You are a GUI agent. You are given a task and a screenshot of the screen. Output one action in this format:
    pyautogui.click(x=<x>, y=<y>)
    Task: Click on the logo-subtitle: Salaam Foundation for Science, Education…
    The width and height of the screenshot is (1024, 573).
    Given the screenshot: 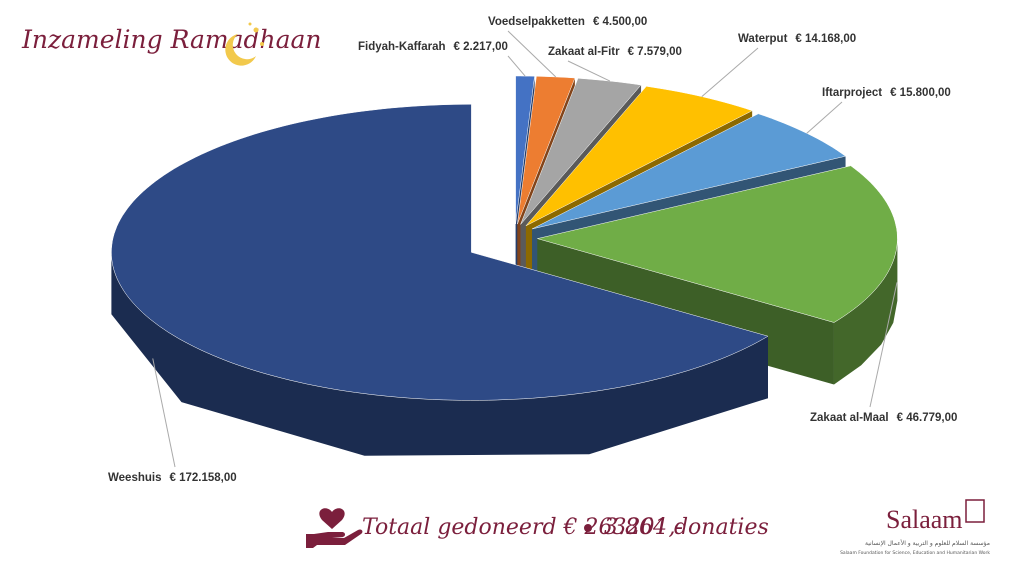 What is the action you would take?
    pyautogui.click(x=915, y=553)
    